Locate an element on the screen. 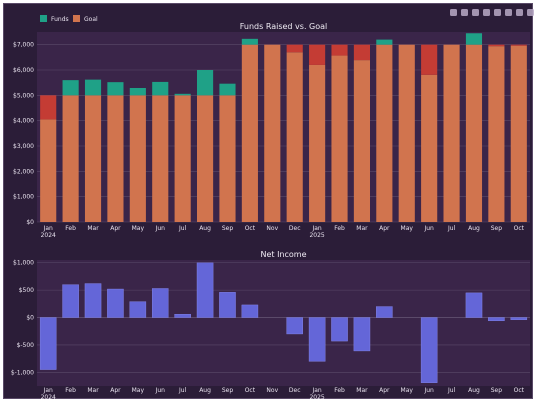 This screenshot has height=405, width=540. plotly-logo-icon is located at coordinates (530, 12).